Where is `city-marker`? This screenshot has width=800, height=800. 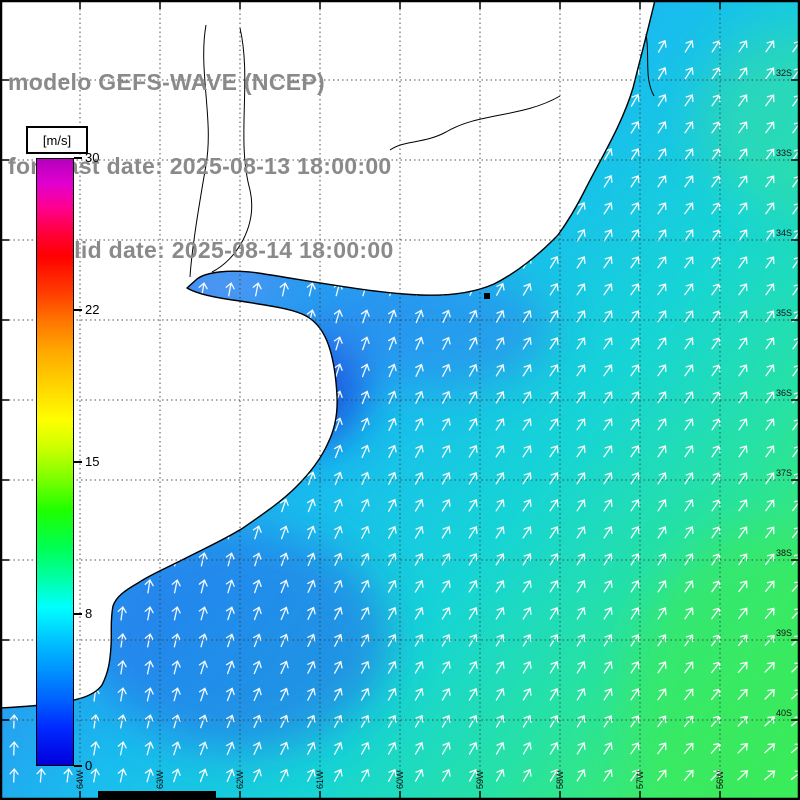
city-marker is located at coordinates (487, 296).